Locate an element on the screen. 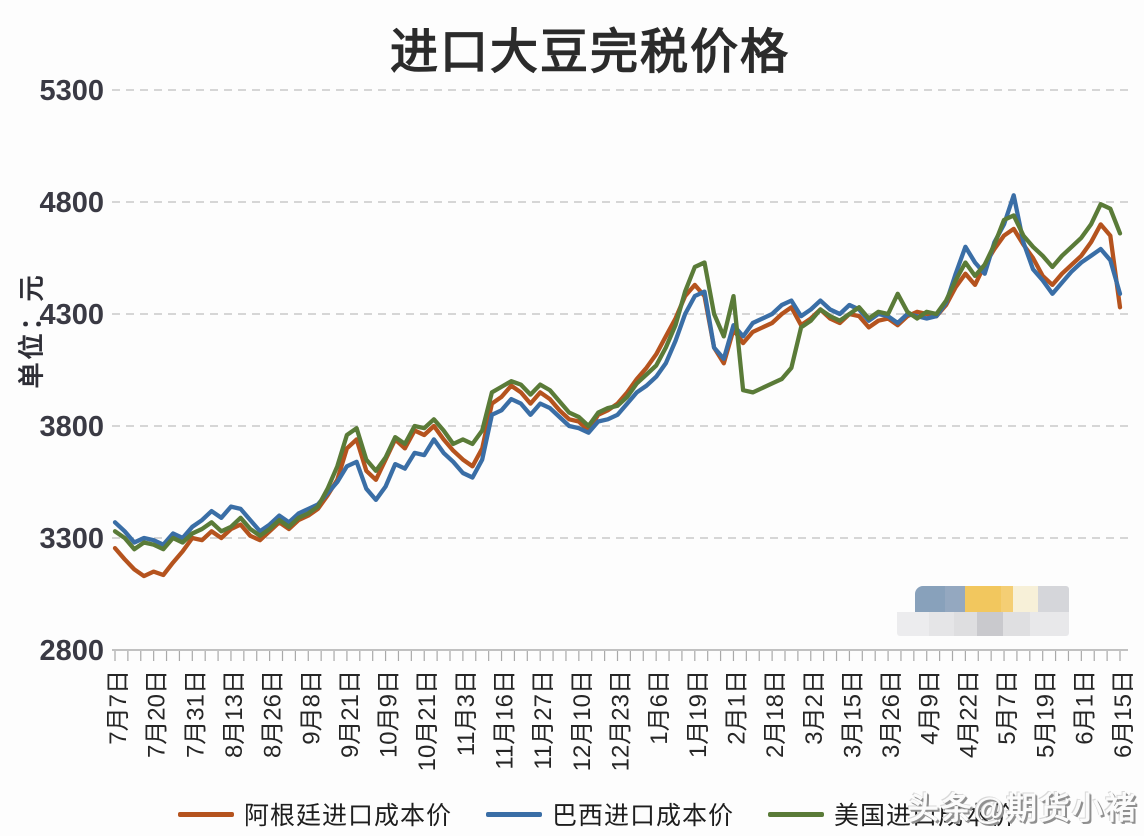 The width and height of the screenshot is (1144, 836). x-tick-label: 11月3日 is located at coordinates (466, 713).